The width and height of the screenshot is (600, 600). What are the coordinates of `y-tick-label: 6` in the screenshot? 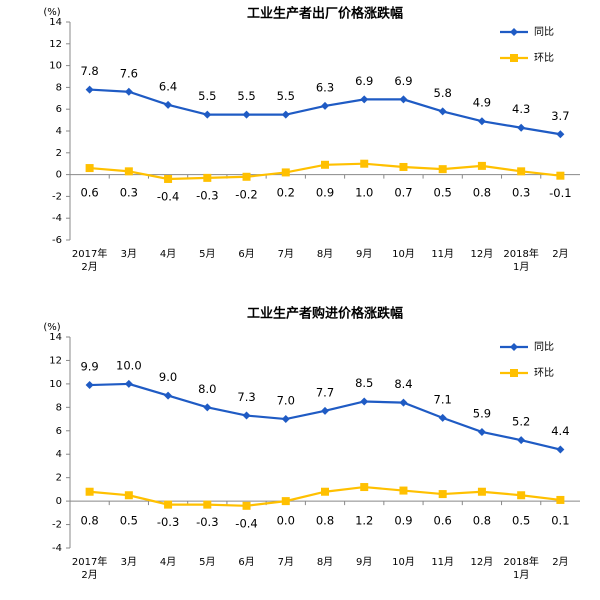 It's located at (59, 109).